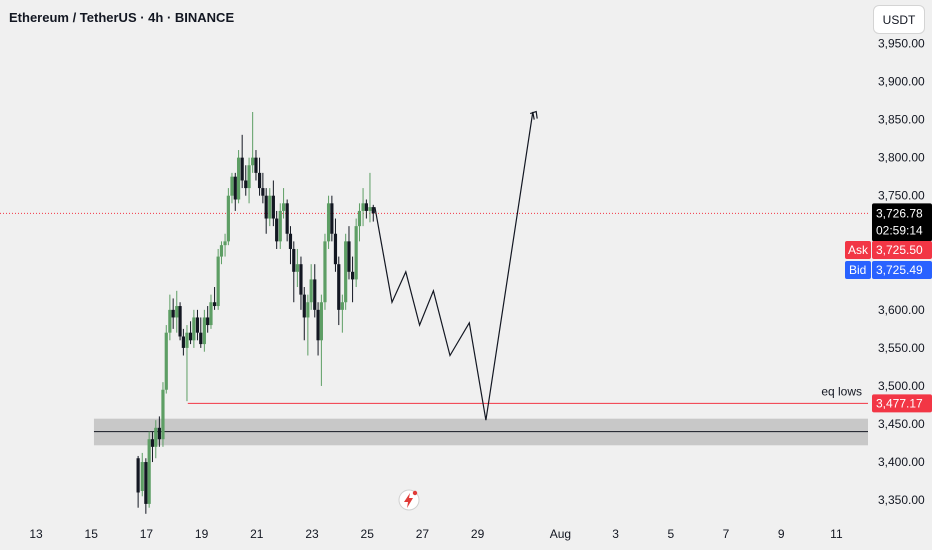  What do you see at coordinates (615, 534) in the screenshot?
I see `x-tick-label: 3` at bounding box center [615, 534].